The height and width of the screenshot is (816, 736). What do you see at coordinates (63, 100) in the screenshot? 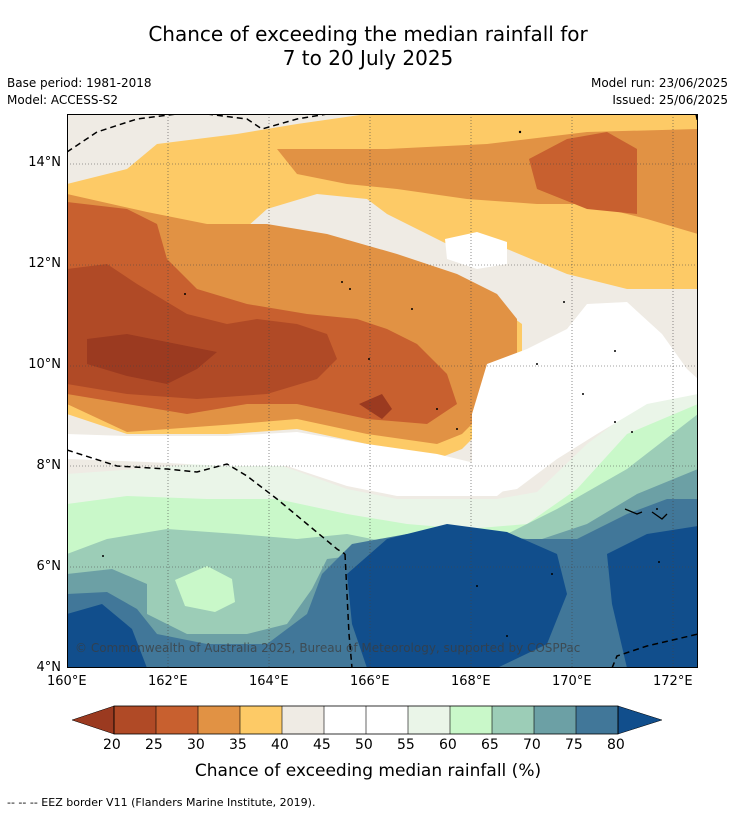
I see `model-label: Model: ACCESS-S2` at bounding box center [63, 100].